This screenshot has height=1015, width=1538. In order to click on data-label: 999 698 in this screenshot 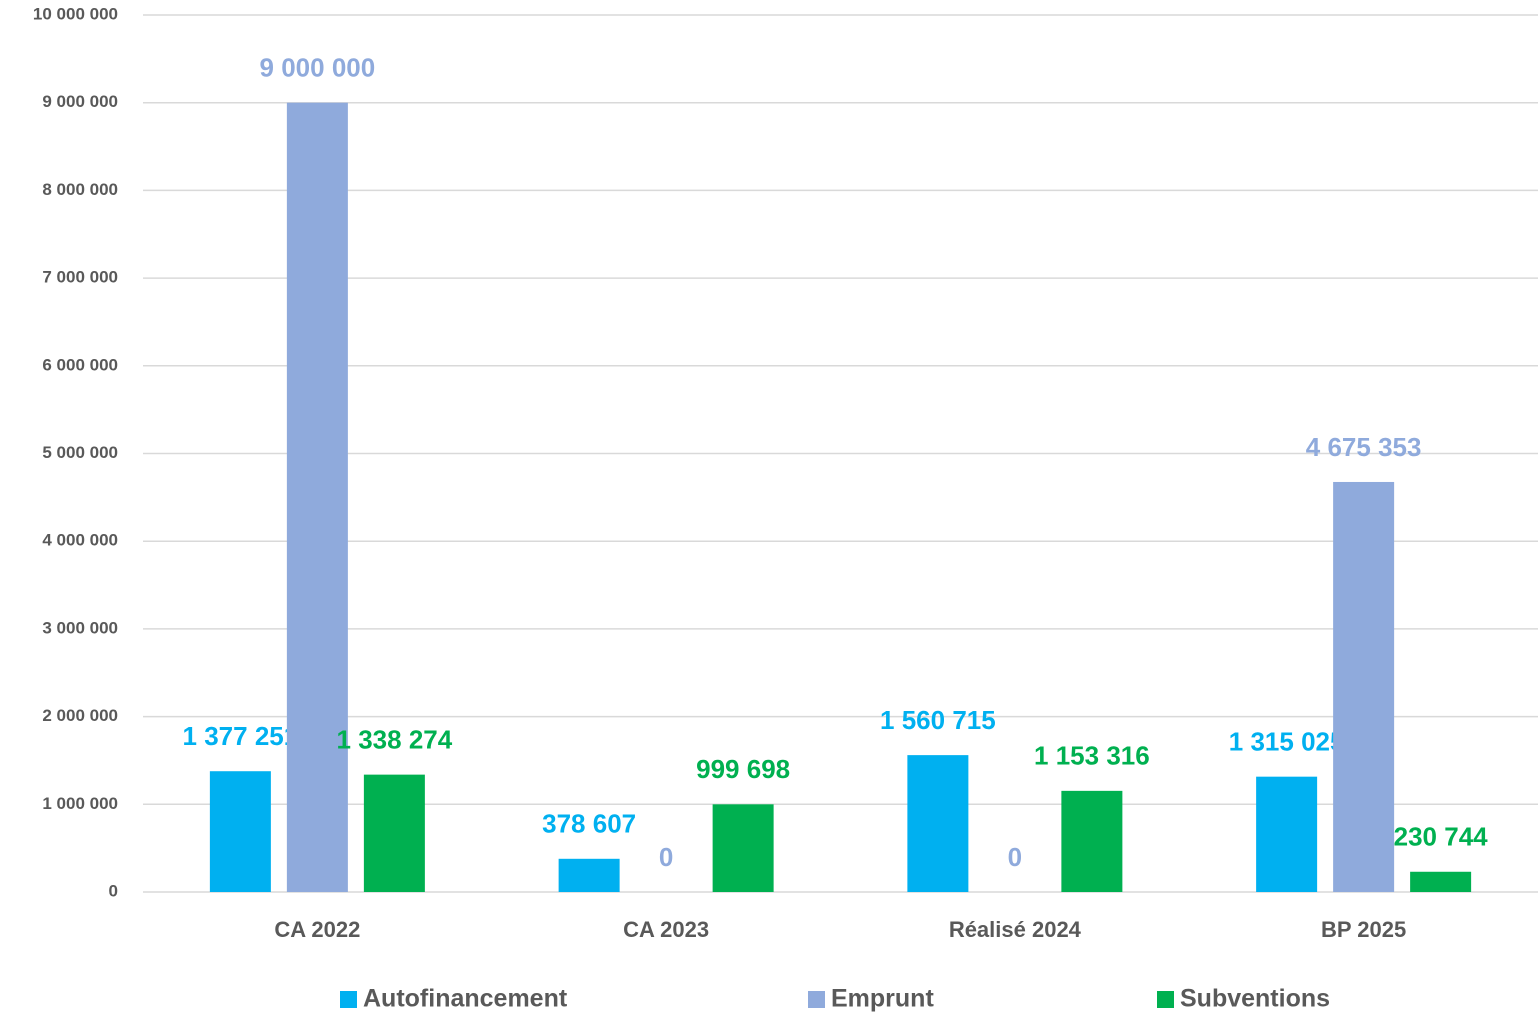, I will do `click(743, 769)`.